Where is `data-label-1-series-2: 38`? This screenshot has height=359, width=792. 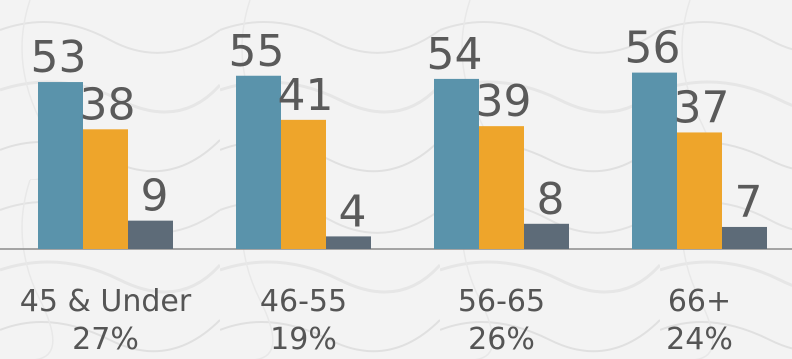 data-label-1-series-2: 38 is located at coordinates (108, 104).